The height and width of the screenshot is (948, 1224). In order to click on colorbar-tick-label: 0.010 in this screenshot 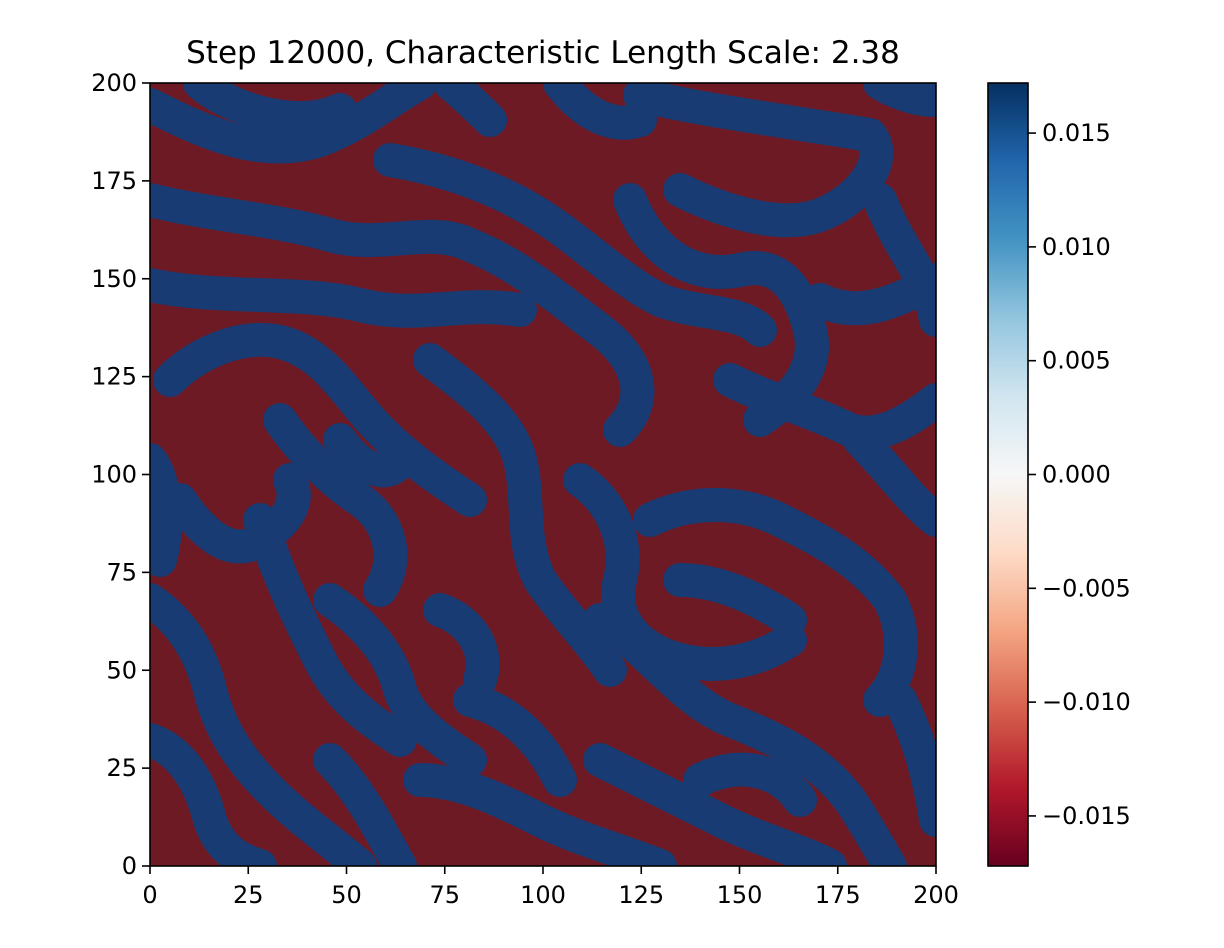, I will do `click(1076, 247)`.